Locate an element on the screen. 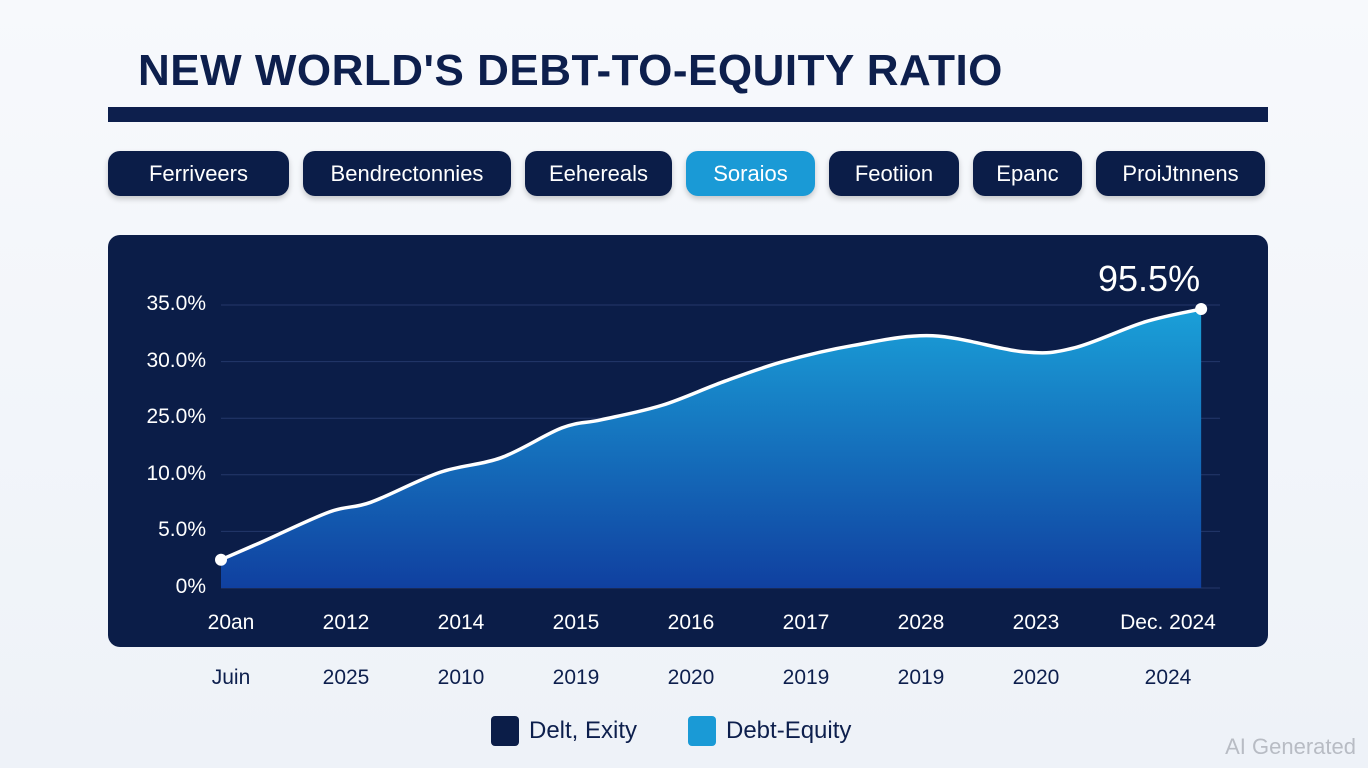 The image size is (1368, 768). y-tick-label: 35.0% is located at coordinates (176, 303).